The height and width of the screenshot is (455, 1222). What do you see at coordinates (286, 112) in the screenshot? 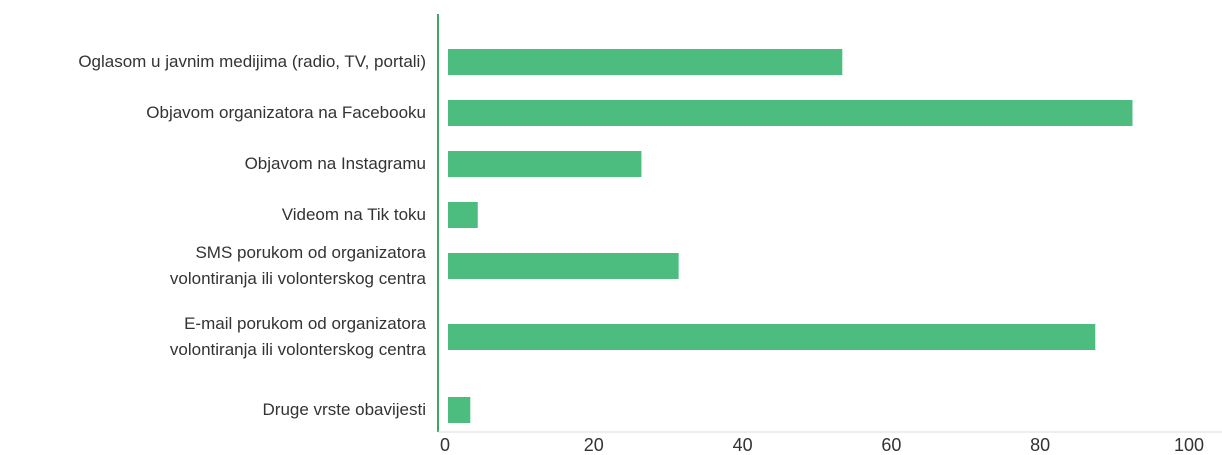
I see `category-label: Objavom organizatora na Facebooku` at bounding box center [286, 112].